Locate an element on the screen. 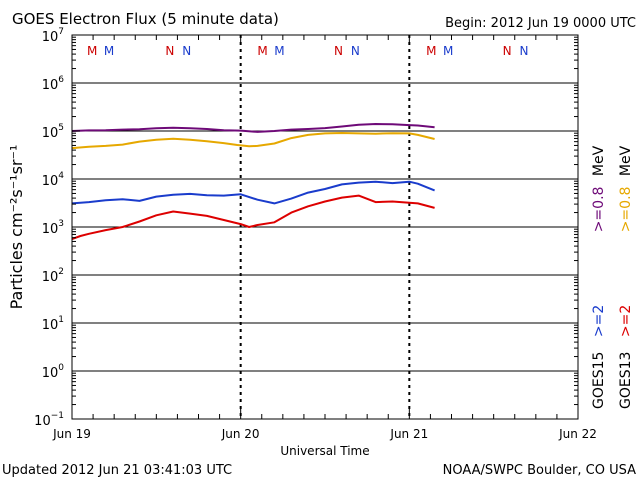 The image size is (640, 480). y-tick-label: 10⁰ is located at coordinates (53, 372).